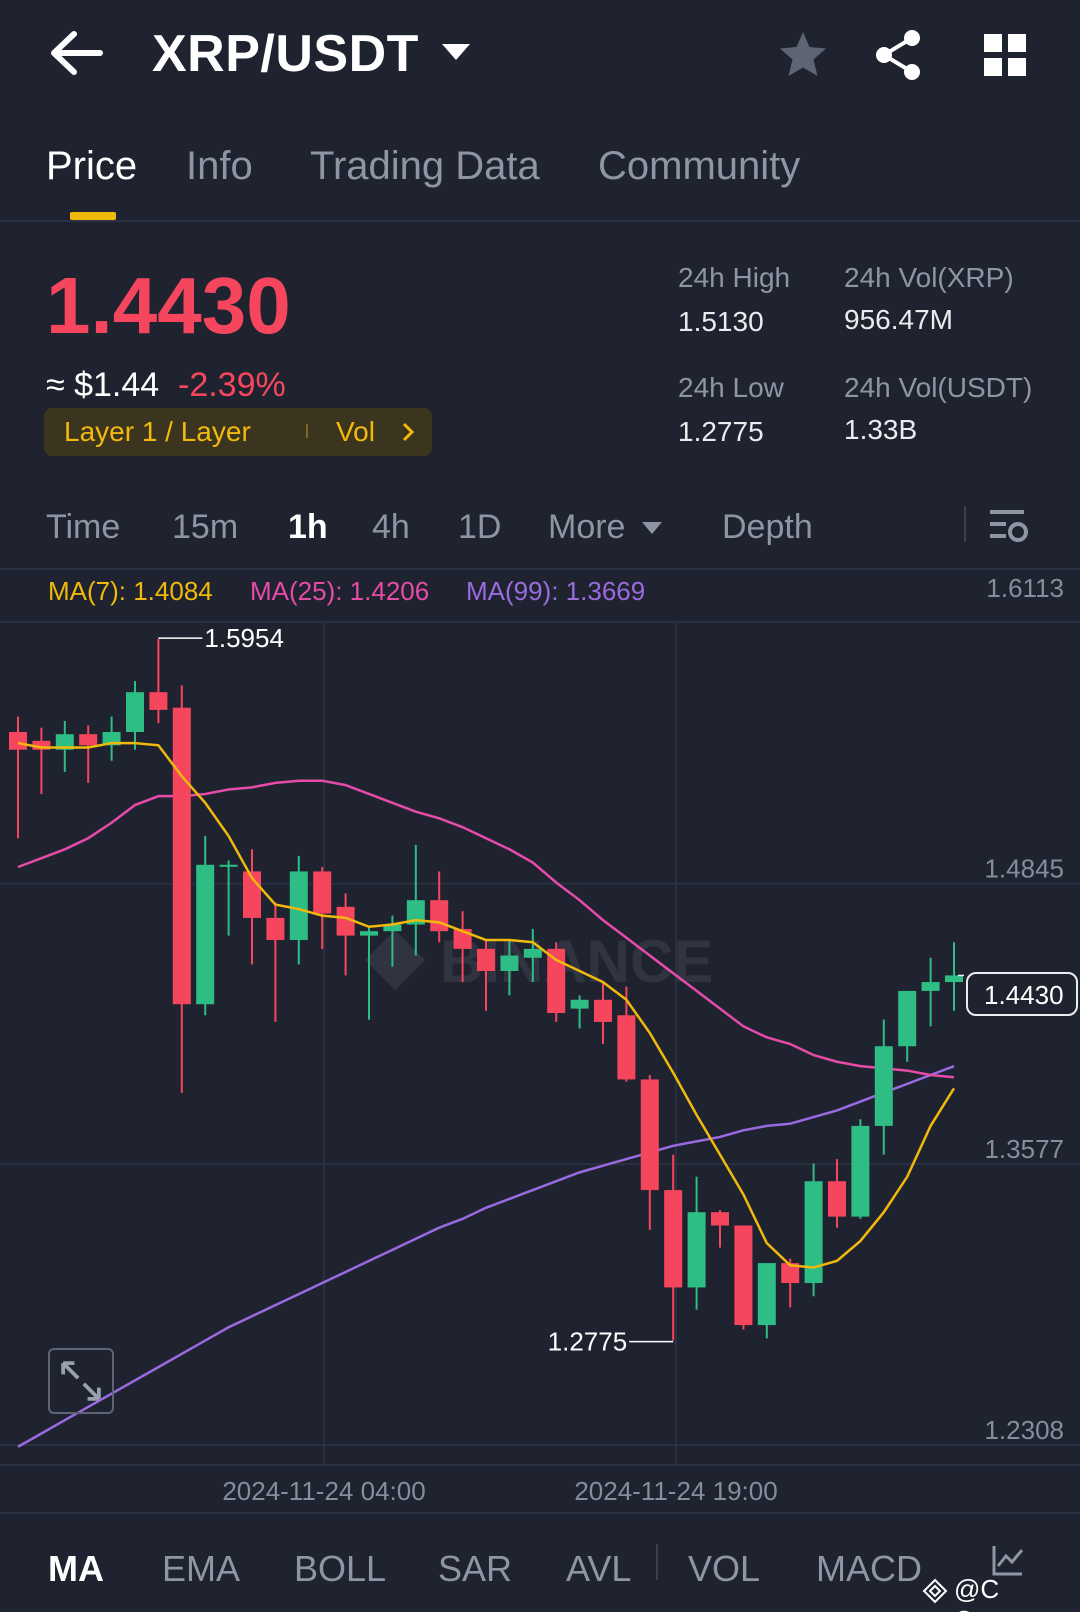  I want to click on y-tick-label: 1.6113, so click(1025, 588).